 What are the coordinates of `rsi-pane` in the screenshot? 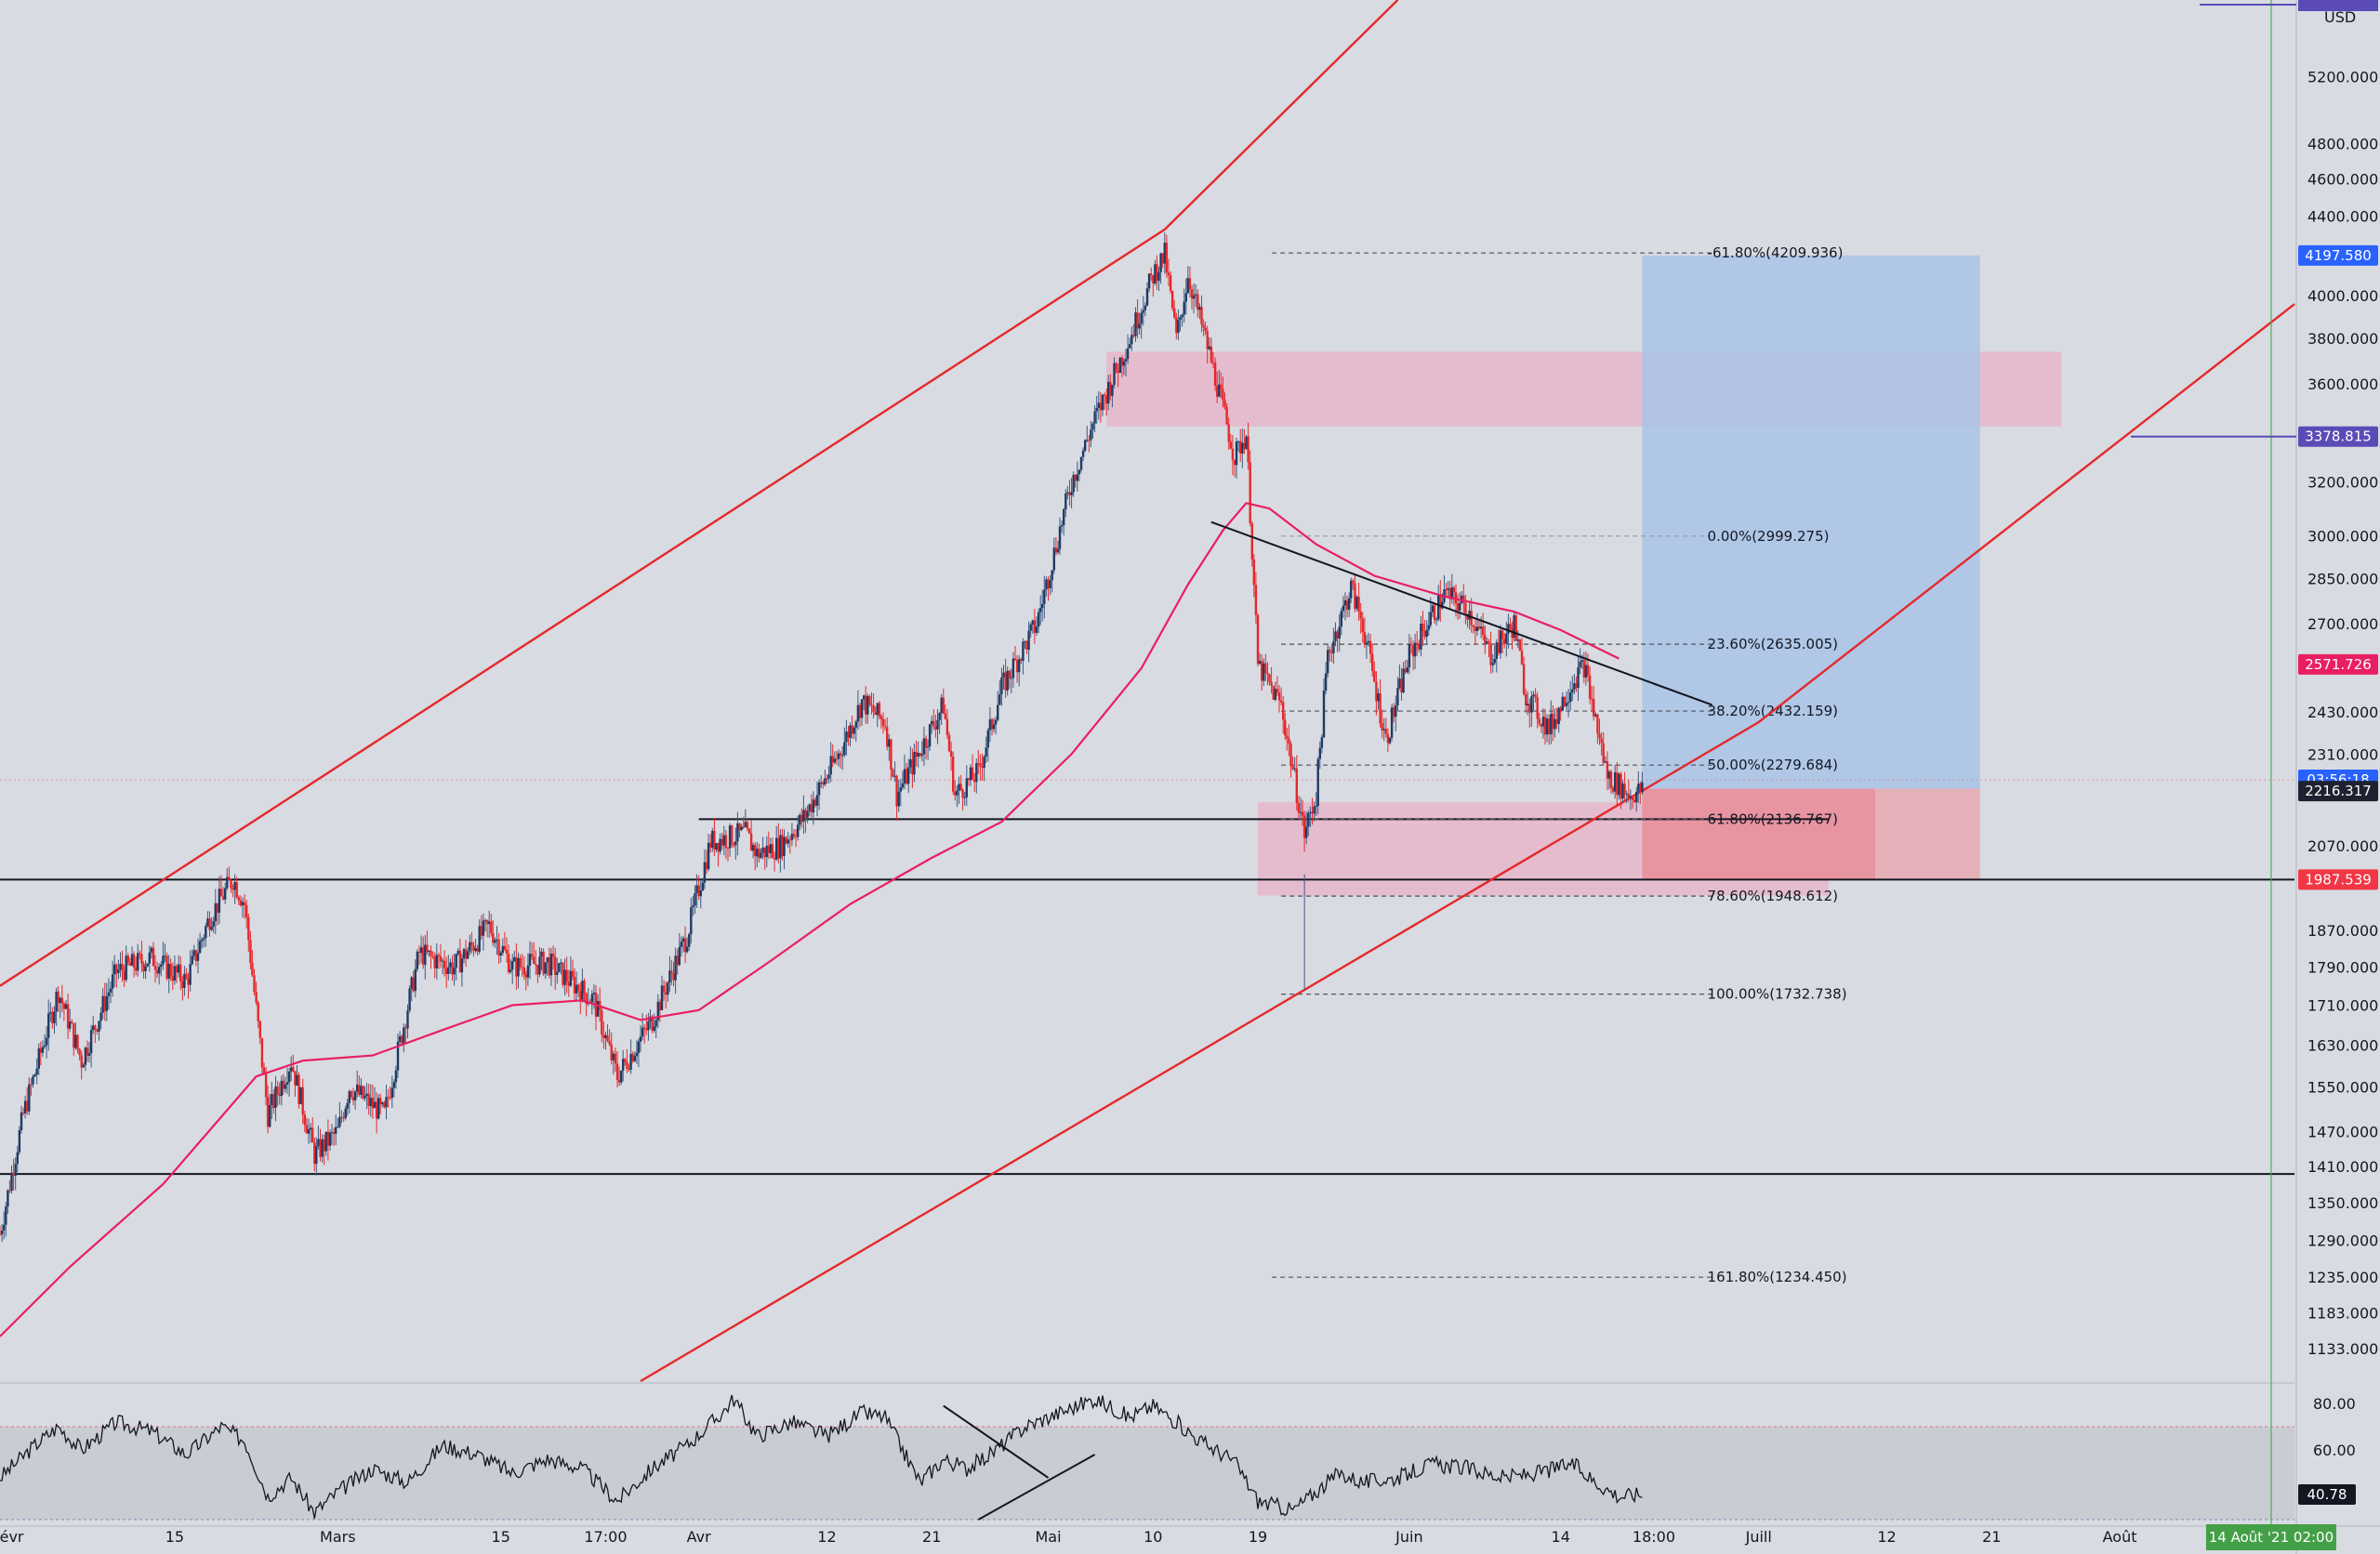 It's located at (1147, 1451).